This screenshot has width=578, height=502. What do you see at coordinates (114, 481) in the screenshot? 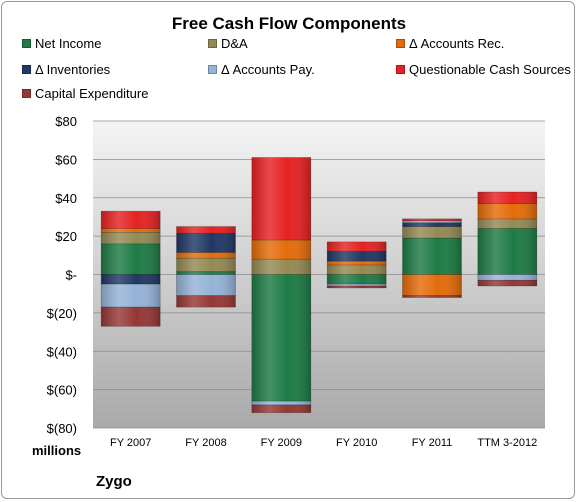
I see `company-name: Zygo` at bounding box center [114, 481].